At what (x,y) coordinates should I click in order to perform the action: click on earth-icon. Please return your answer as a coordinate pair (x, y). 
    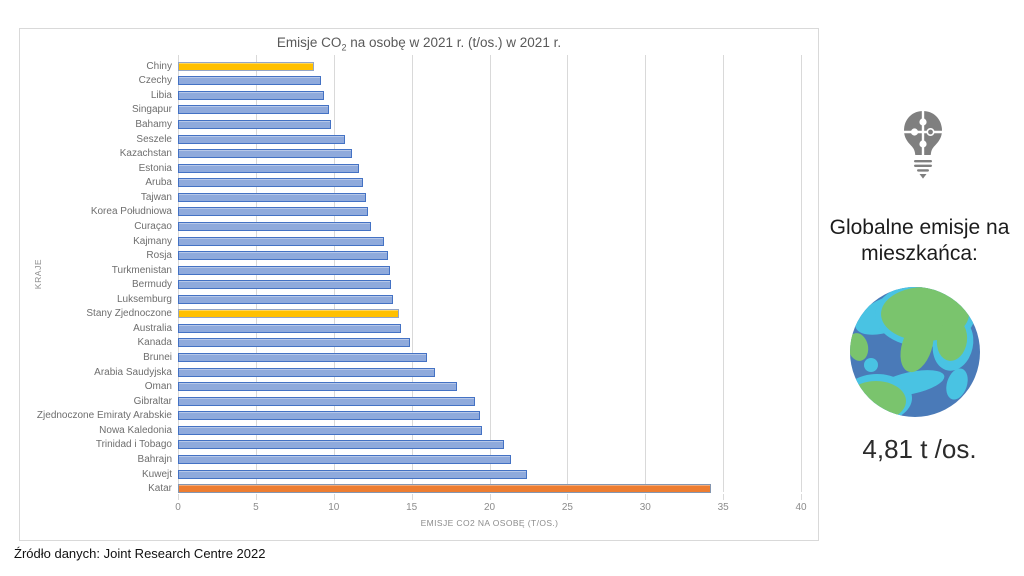
    Looking at the image, I should click on (915, 352).